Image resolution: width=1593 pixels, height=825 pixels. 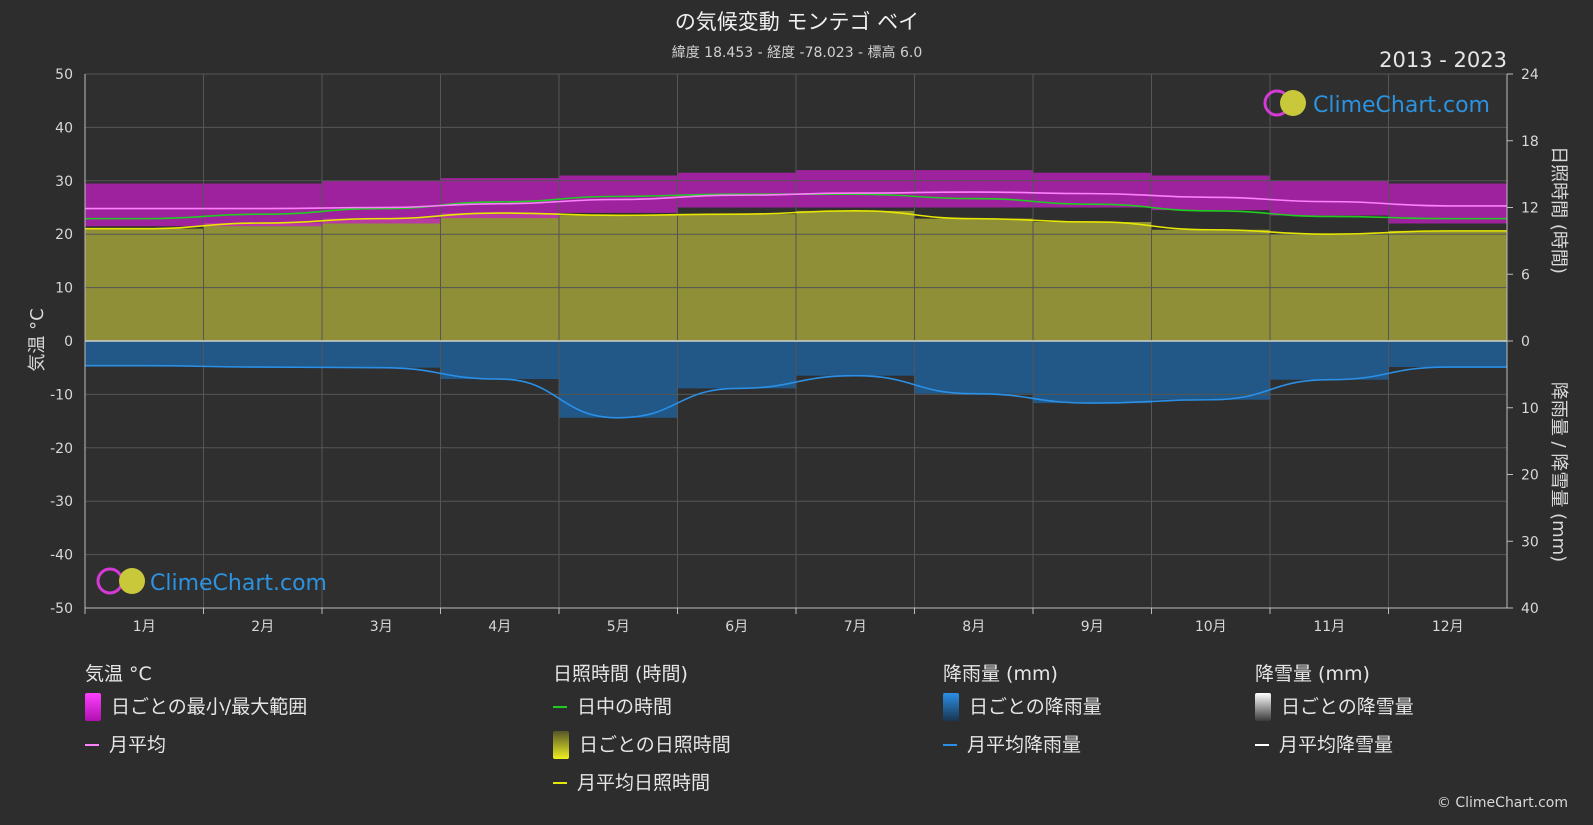 I want to click on chart-subtitle: 緯度 18.453 - 経度 -78.023 - 標高 6.0, so click(x=797, y=52).